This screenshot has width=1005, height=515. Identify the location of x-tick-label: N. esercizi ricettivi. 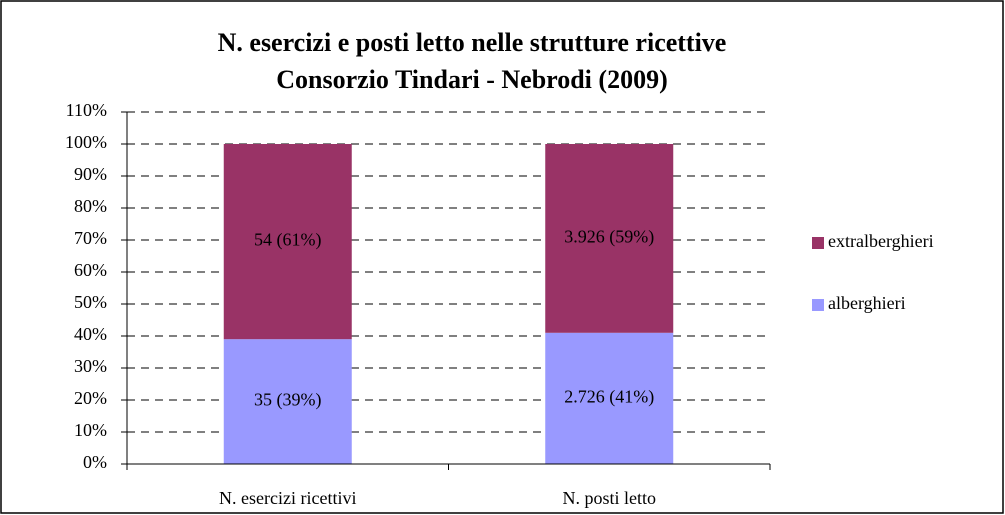
(287, 498).